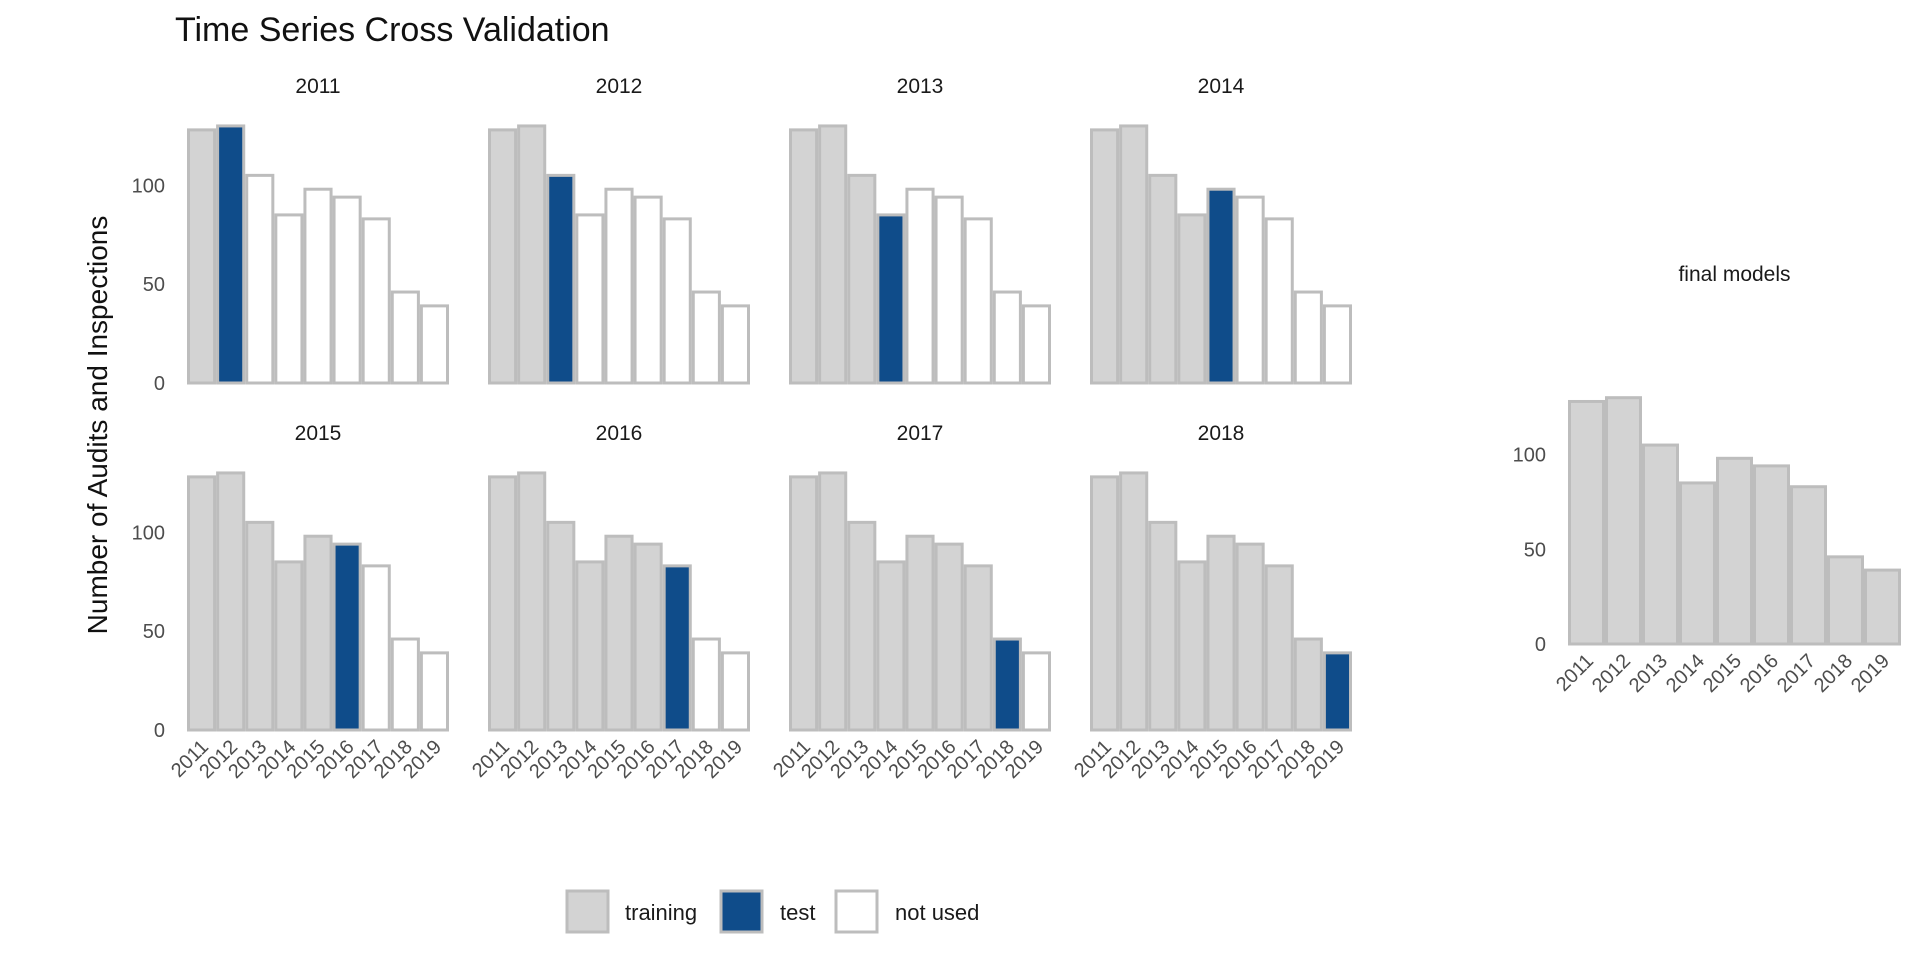 The height and width of the screenshot is (960, 1920). Describe the element at coordinates (318, 433) in the screenshot. I see `panel-strip-label: 2015` at that location.